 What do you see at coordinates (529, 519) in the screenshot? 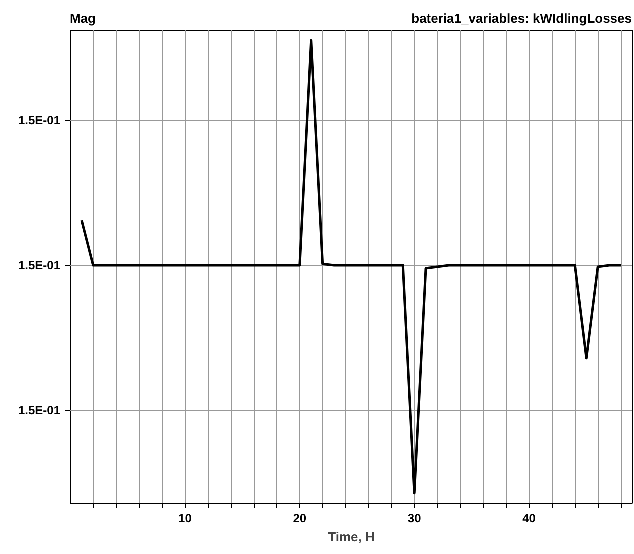
I see `x-tick-label: 40` at bounding box center [529, 519].